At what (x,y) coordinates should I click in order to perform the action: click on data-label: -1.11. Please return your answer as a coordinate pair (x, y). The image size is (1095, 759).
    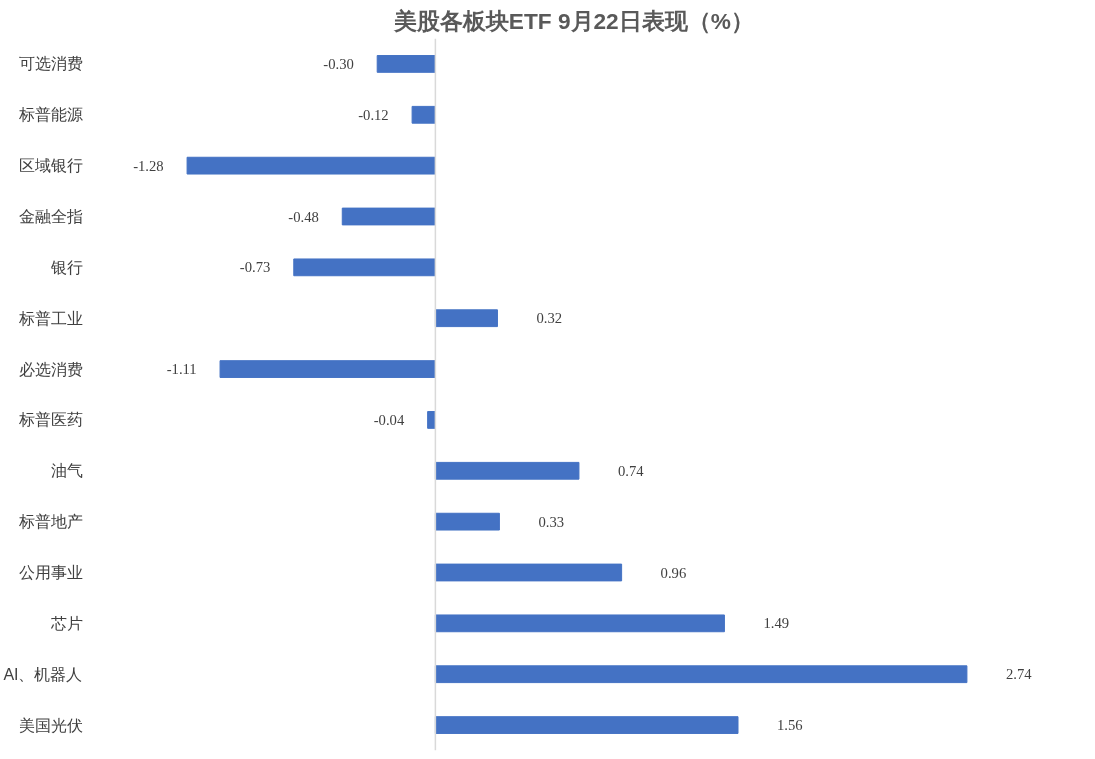
    Looking at the image, I should click on (181, 369).